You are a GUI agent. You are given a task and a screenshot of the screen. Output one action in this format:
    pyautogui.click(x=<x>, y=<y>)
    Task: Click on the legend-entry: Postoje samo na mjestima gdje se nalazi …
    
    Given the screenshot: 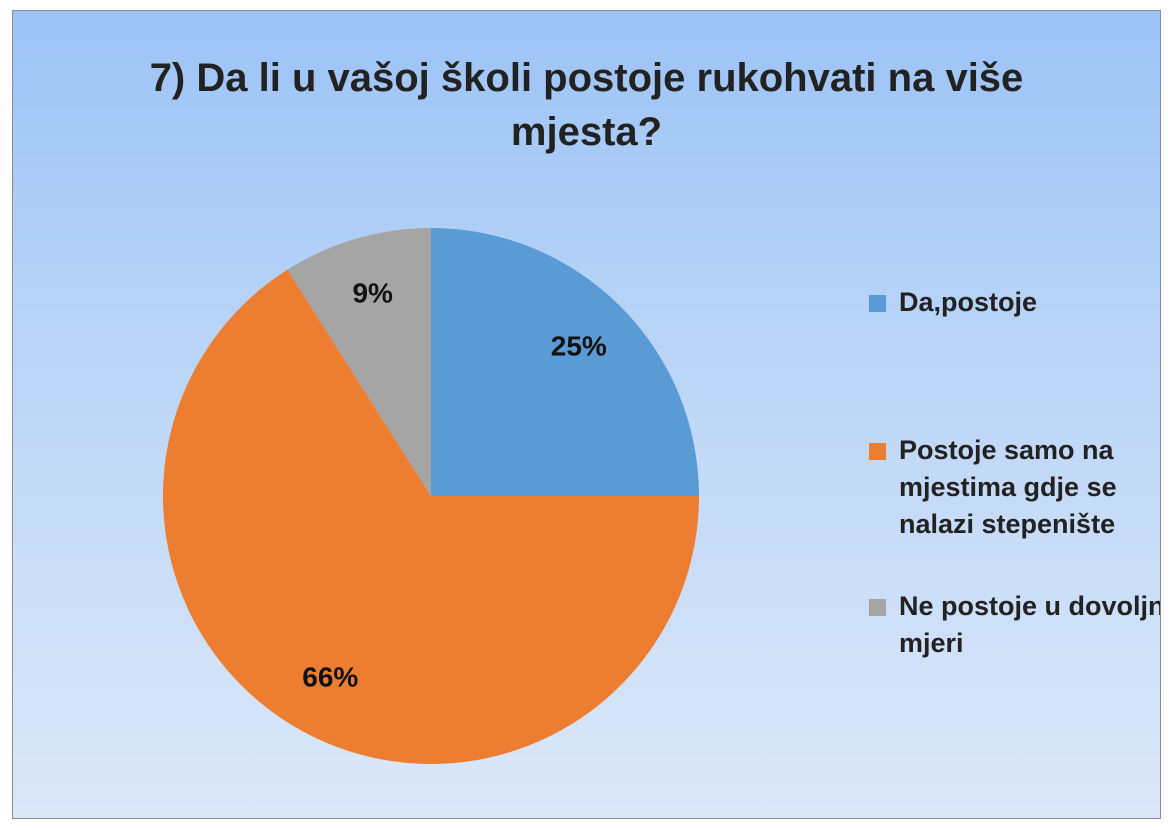 What is the action you would take?
    pyautogui.click(x=1014, y=487)
    